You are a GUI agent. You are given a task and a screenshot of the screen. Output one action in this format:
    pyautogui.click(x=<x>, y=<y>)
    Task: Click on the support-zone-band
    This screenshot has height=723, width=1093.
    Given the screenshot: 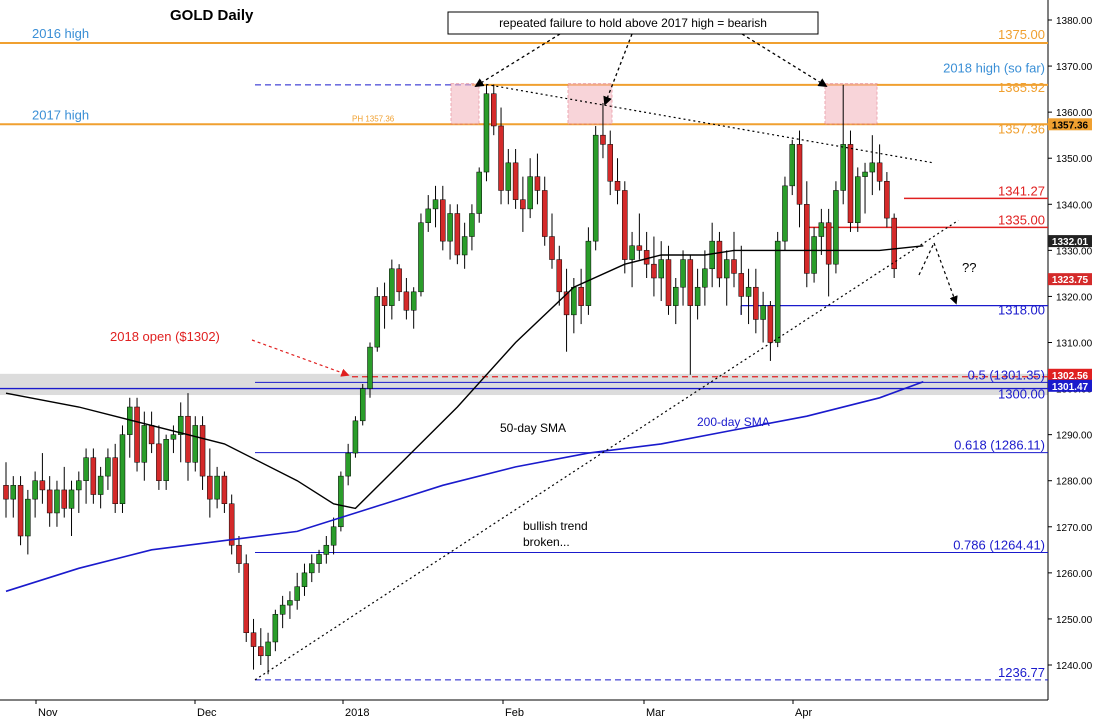 What is the action you would take?
    pyautogui.click(x=524, y=384)
    